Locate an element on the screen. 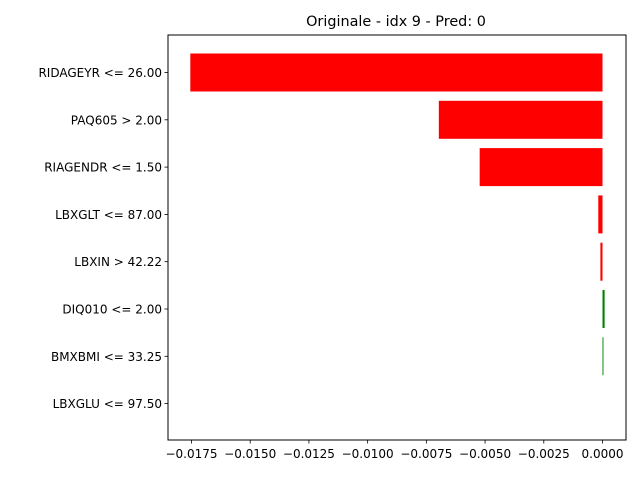  y-tick-label: BMXBMI <= 33.25 is located at coordinates (106, 357).